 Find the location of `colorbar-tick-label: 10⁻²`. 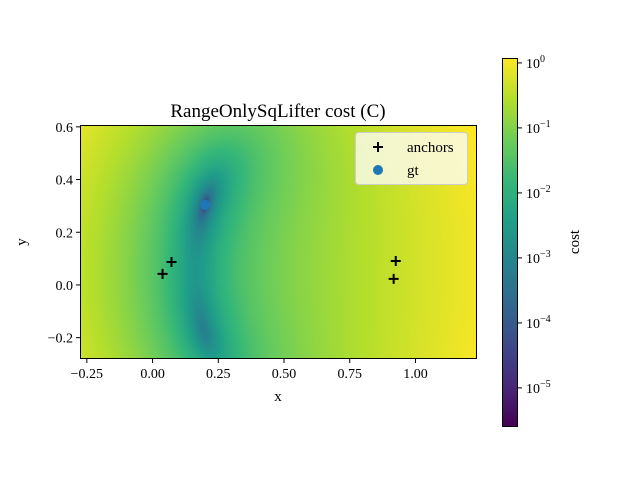

colorbar-tick-label: 10⁻² is located at coordinates (538, 193).